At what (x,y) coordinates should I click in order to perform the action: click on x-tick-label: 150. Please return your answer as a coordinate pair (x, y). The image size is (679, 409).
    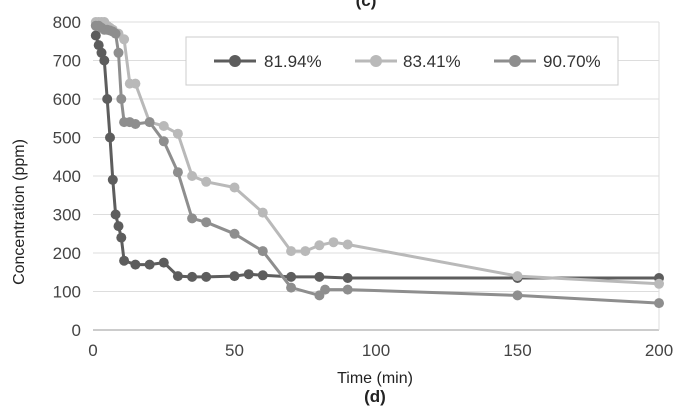
    Looking at the image, I should click on (517, 350).